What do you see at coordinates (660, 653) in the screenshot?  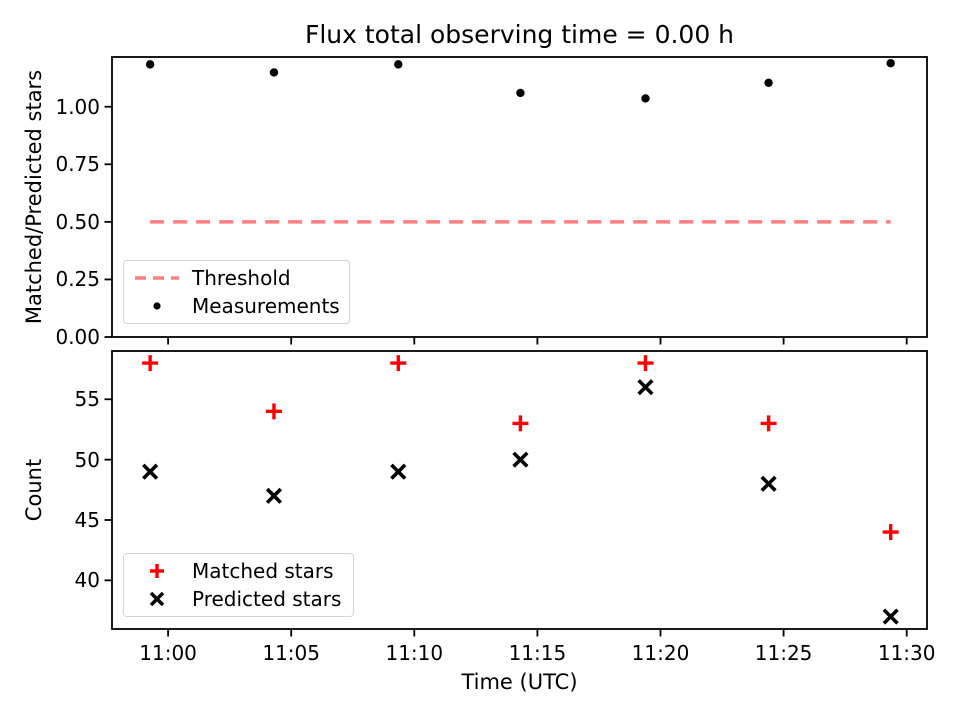 I see `x-tick-label: 11:20` at bounding box center [660, 653].